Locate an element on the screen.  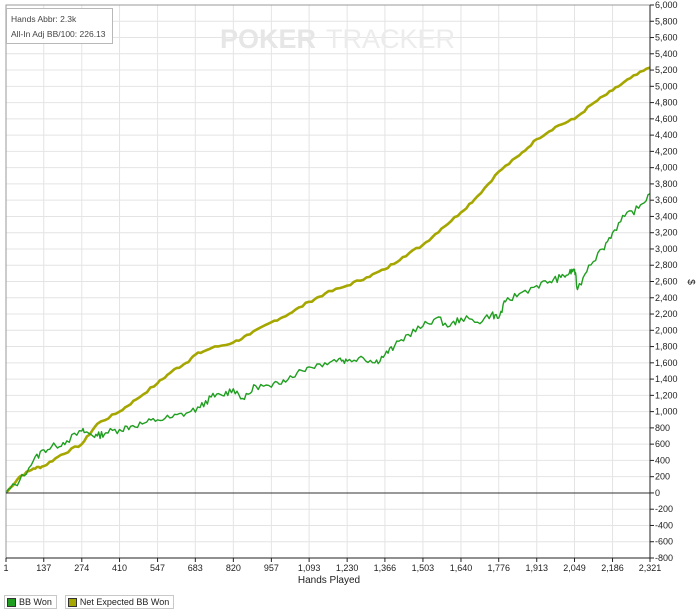
x-tick-label-4: 547 is located at coordinates (157, 568).